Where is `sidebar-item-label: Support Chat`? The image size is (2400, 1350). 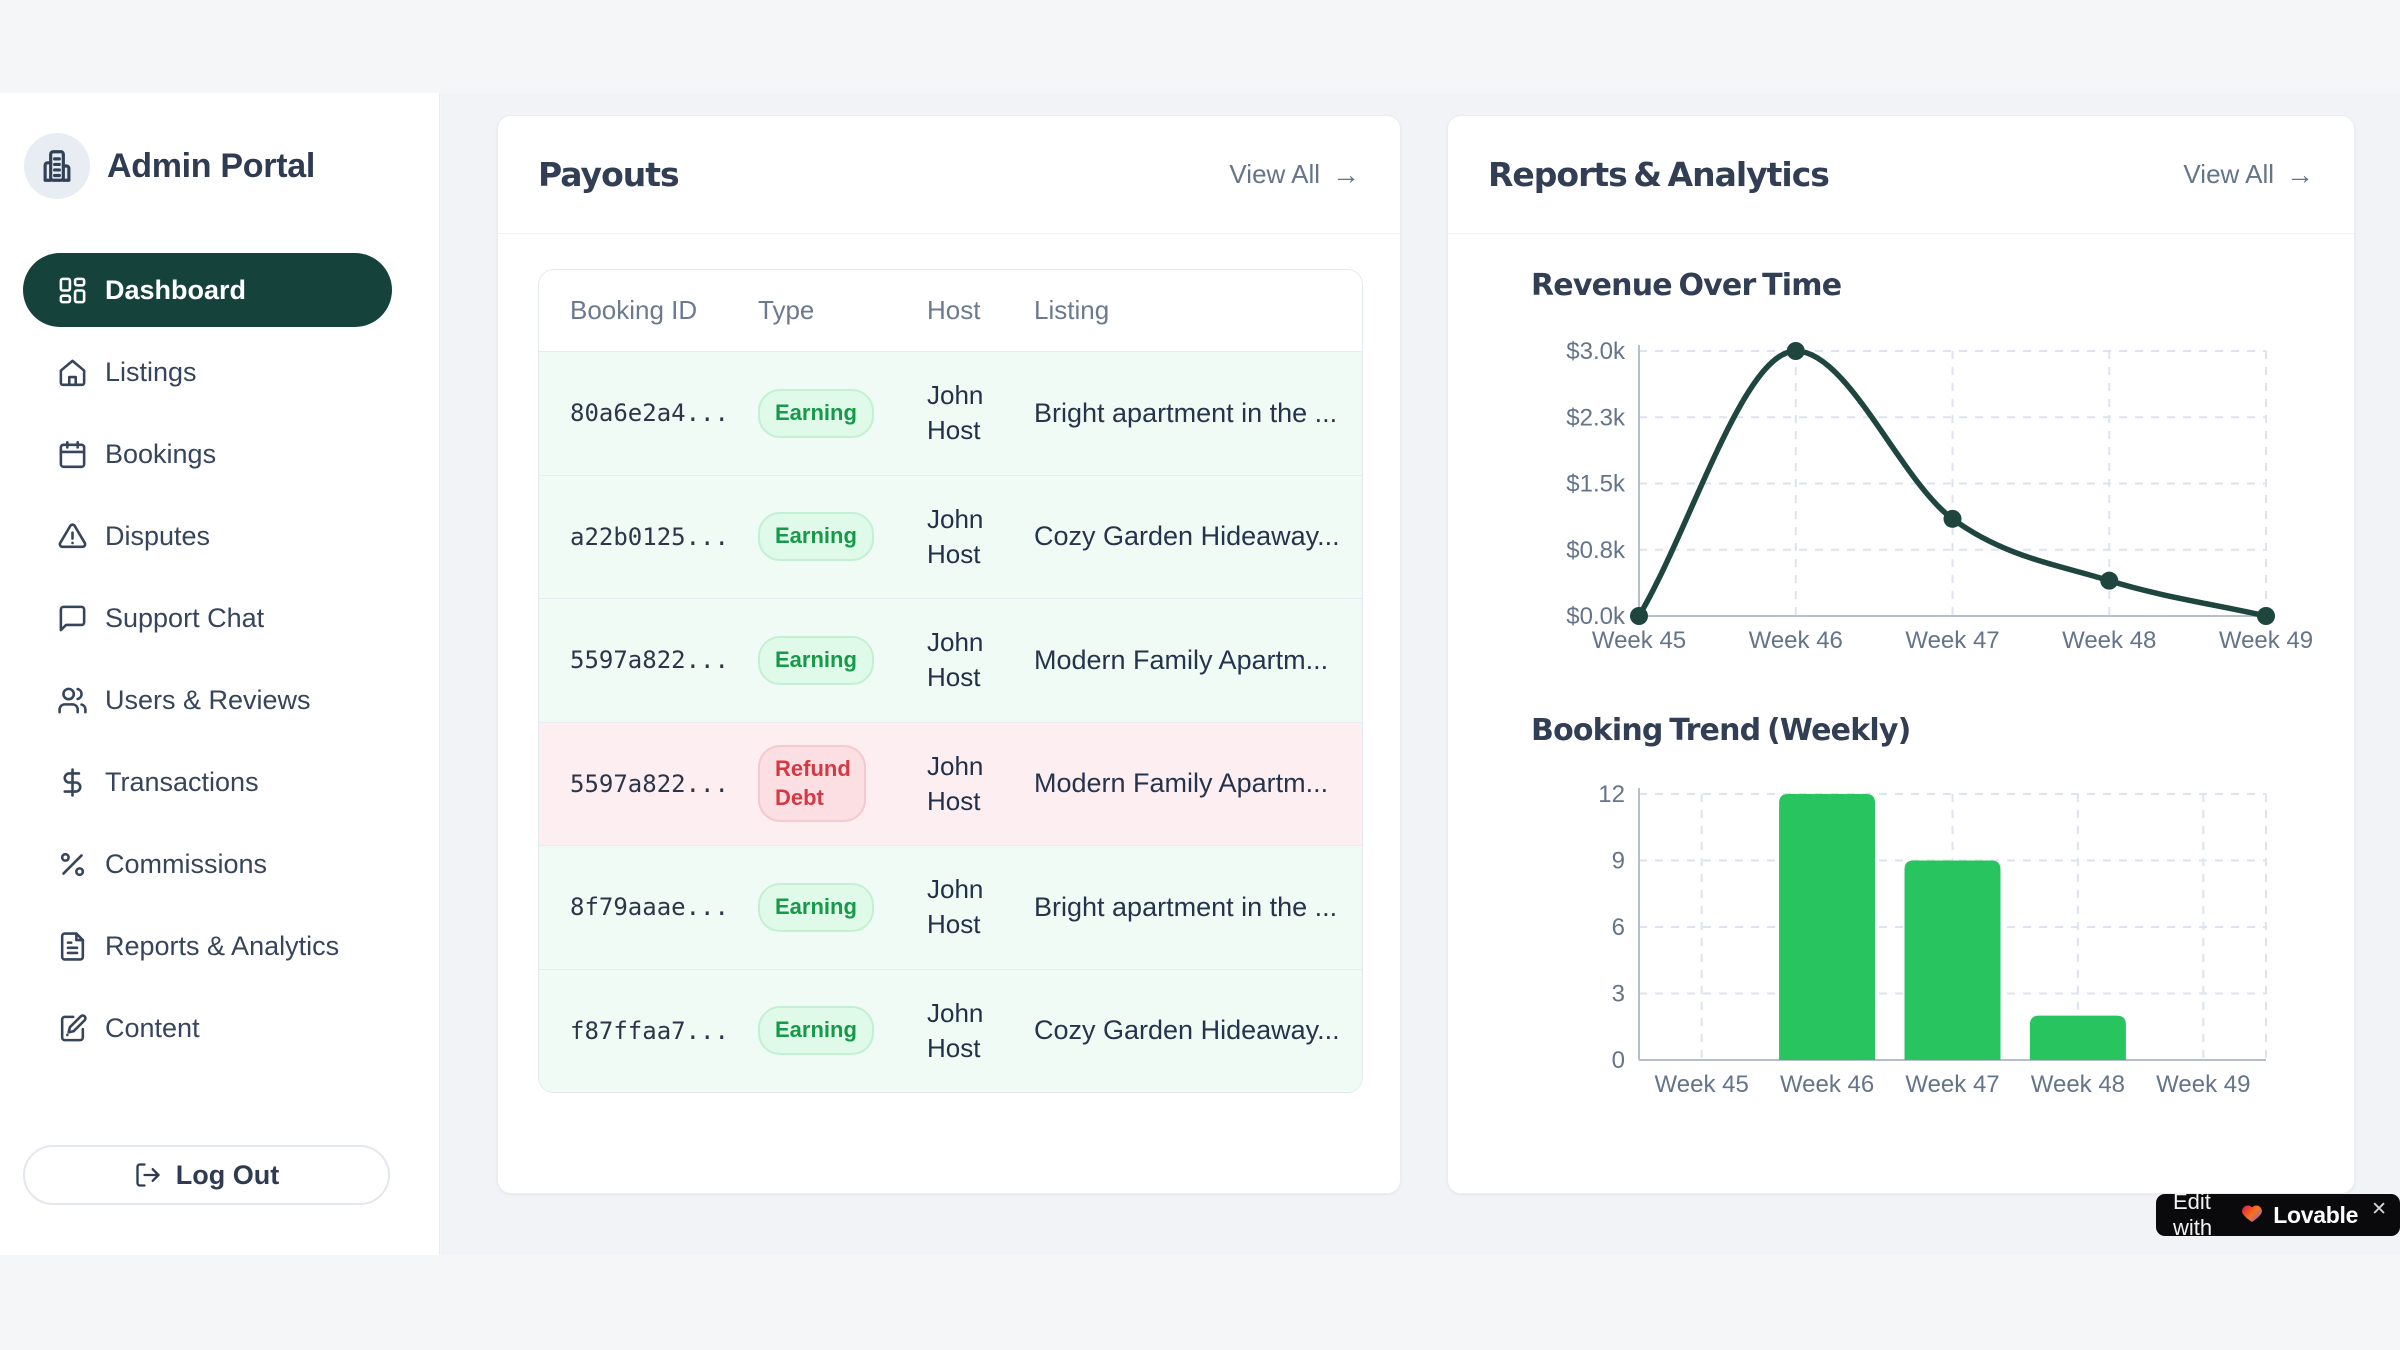 sidebar-item-label: Support Chat is located at coordinates (185, 617).